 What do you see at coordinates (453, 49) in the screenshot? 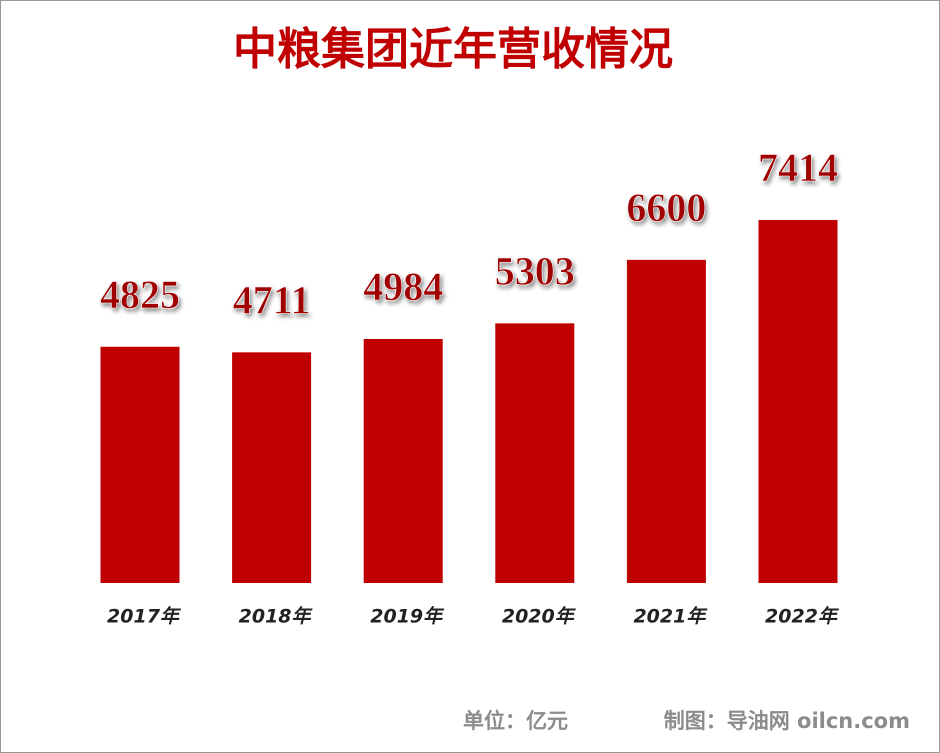
I see `chart-title: 中粮集团近年营收情况` at bounding box center [453, 49].